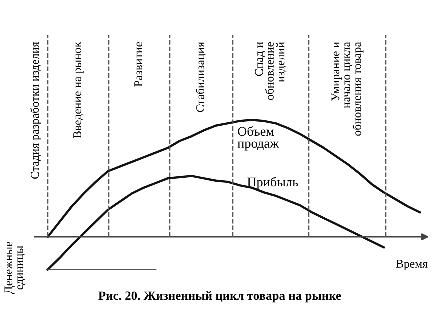 The width and height of the screenshot is (440, 320). I want to click on annotation: Стадия разработки изделия, so click(36, 110).